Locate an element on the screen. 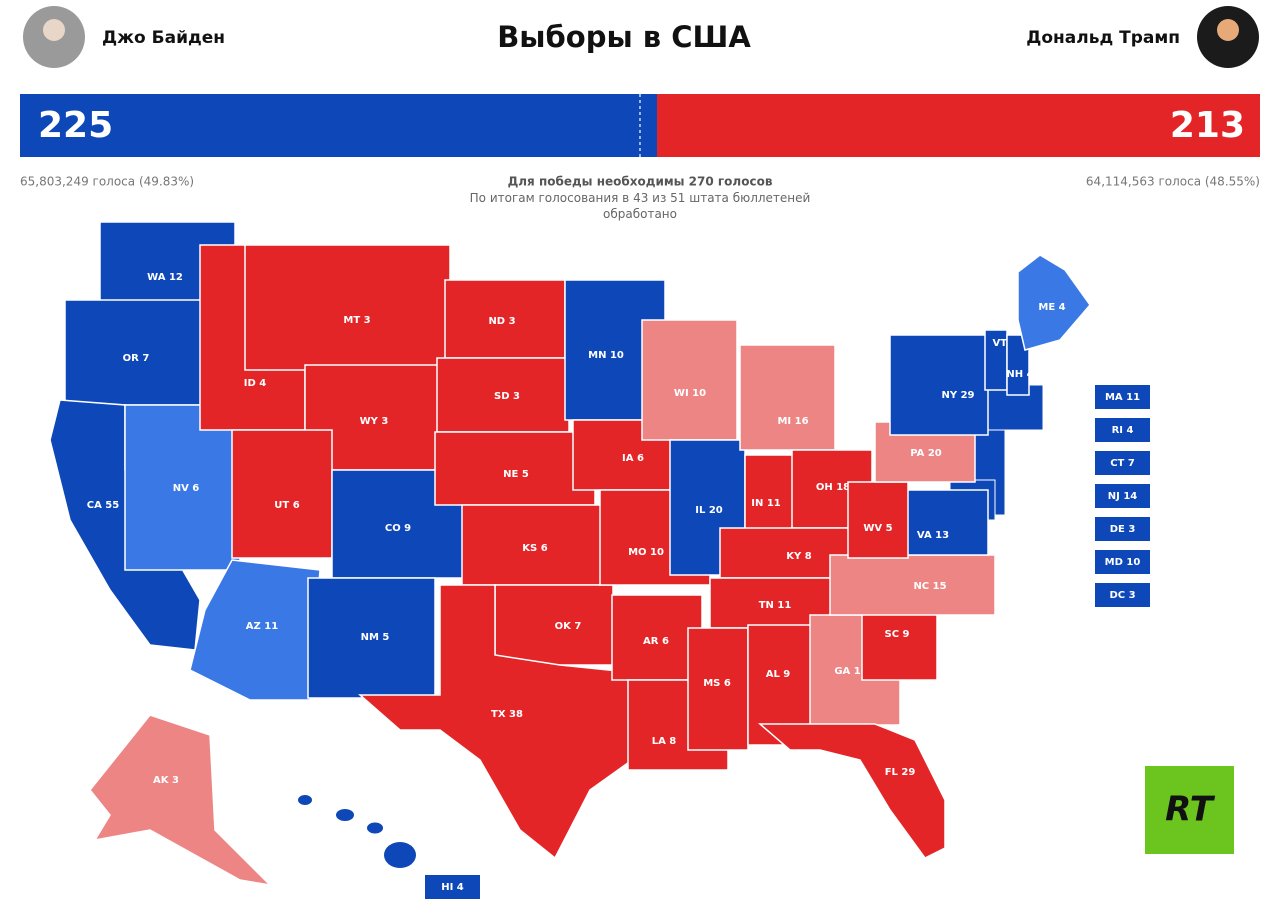 This screenshot has height=908, width=1280. left-votes: 65,803,249 голоса (49.83%) is located at coordinates (107, 182).